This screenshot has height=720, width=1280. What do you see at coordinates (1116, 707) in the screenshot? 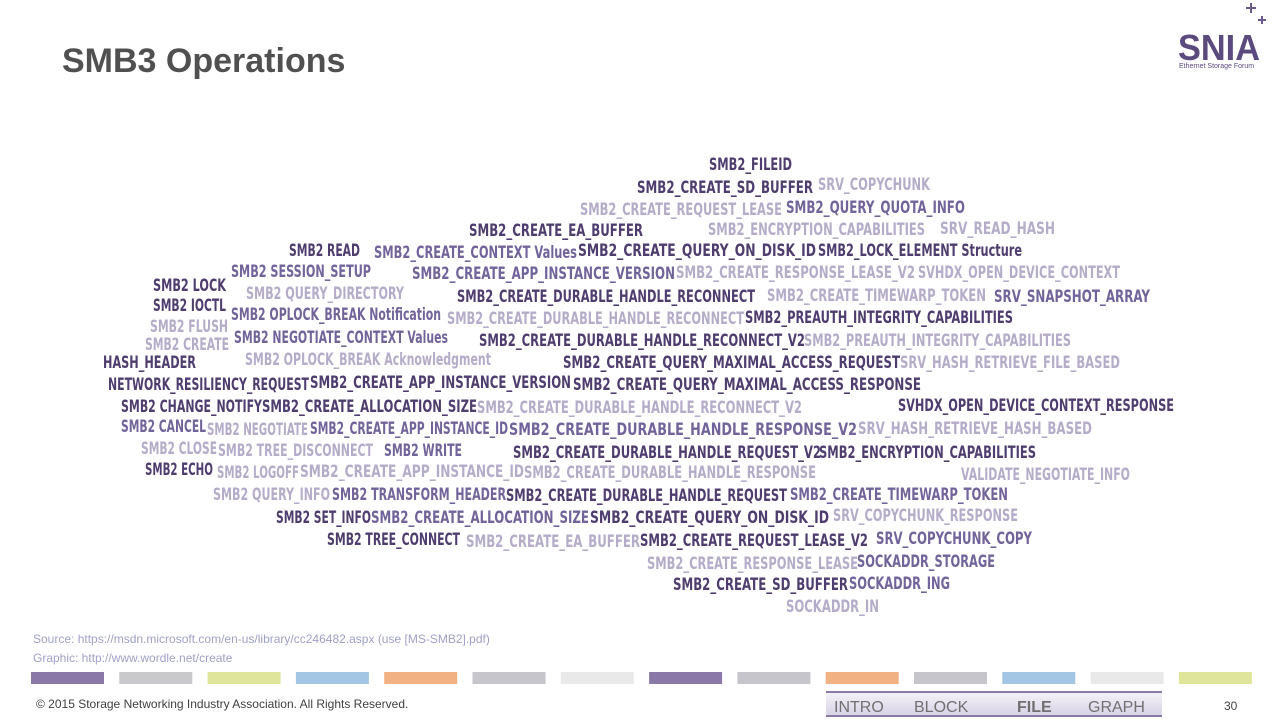
I see `nav-tab: GRAPH` at bounding box center [1116, 707].